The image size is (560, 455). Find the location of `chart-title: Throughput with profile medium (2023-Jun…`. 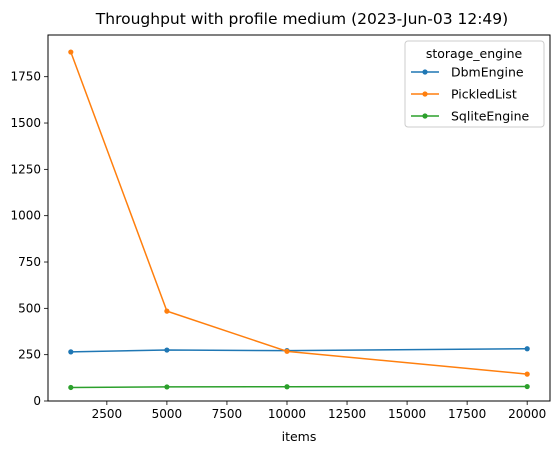

chart-title: Throughput with profile medium (2023-Jun… is located at coordinates (301, 19).